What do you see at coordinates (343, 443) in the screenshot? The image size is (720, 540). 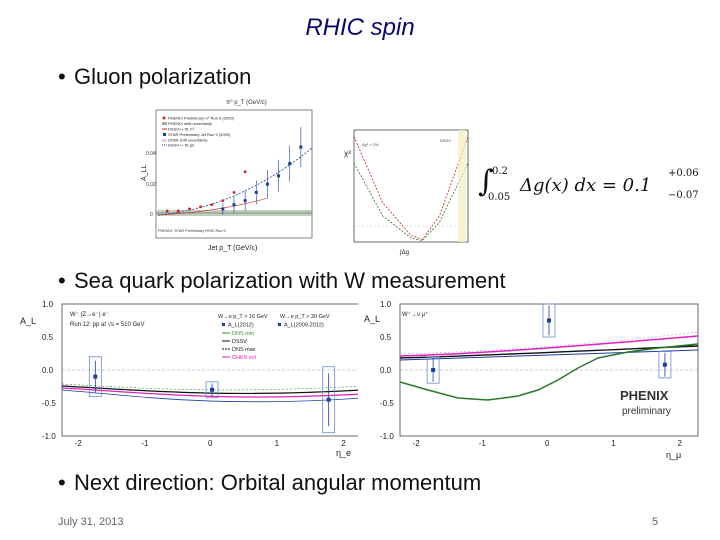 I see `xtick: 2` at bounding box center [343, 443].